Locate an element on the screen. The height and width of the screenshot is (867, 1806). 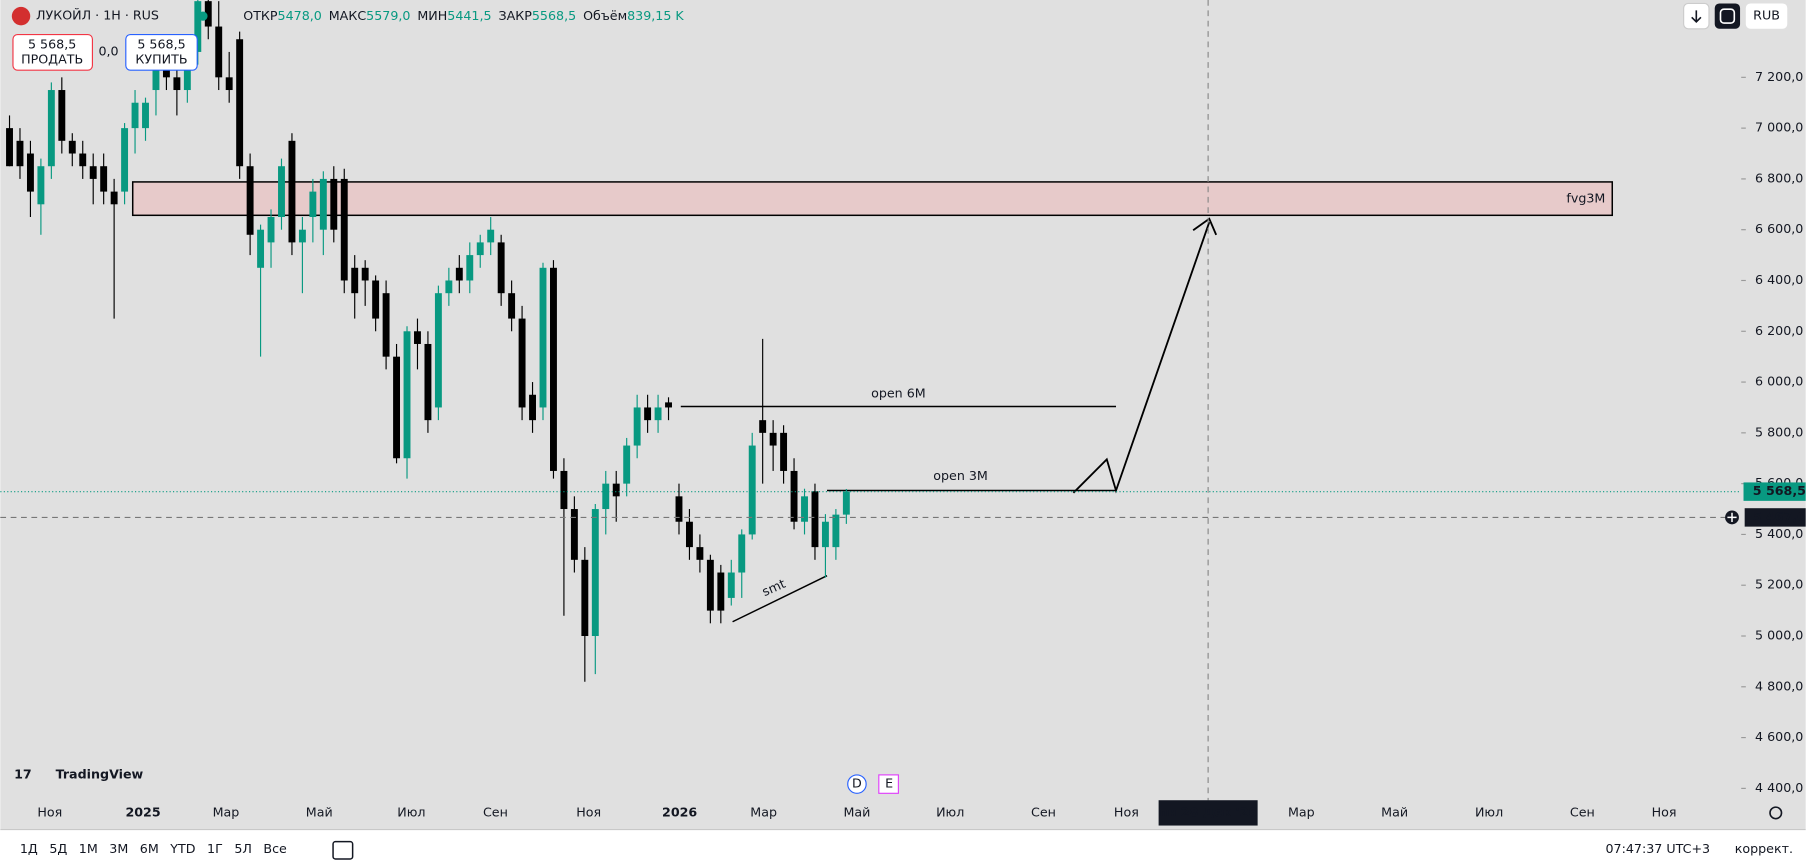
last-price-tag is located at coordinates (1774, 491).